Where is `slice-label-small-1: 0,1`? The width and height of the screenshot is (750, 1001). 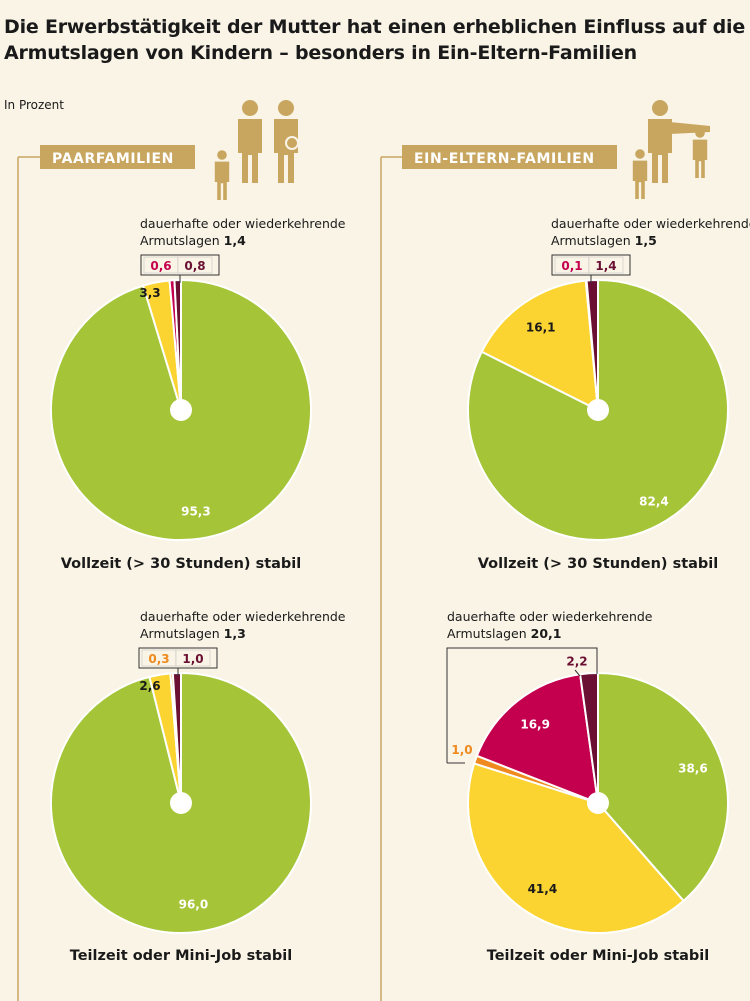 slice-label-small-1: 0,1 is located at coordinates (571, 266).